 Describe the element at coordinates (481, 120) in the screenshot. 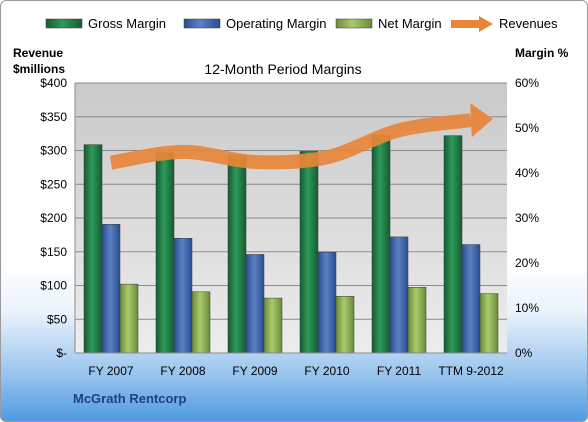

I see `revenues-arrowhead` at that location.